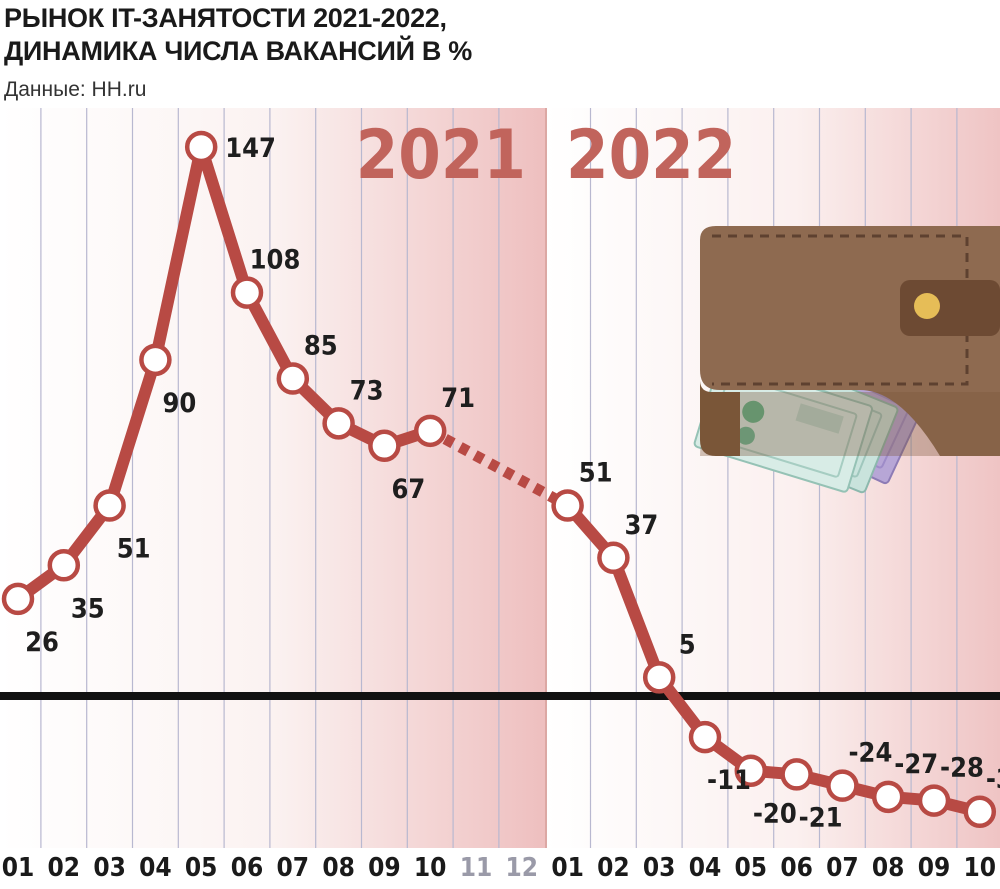 The height and width of the screenshot is (889, 1000). I want to click on data-label: 67, so click(408, 489).